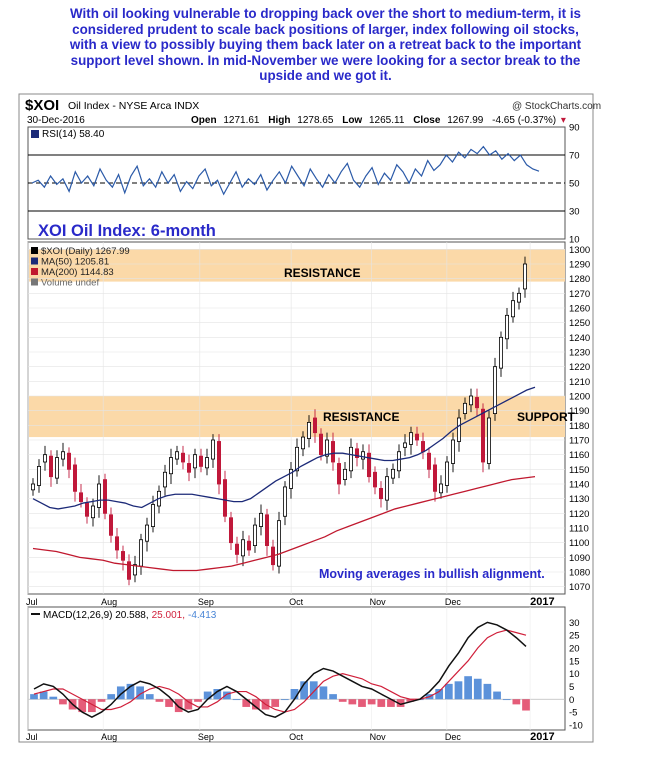 This screenshot has width=651, height=758. I want to click on price-tick-label: 1080, so click(579, 573).